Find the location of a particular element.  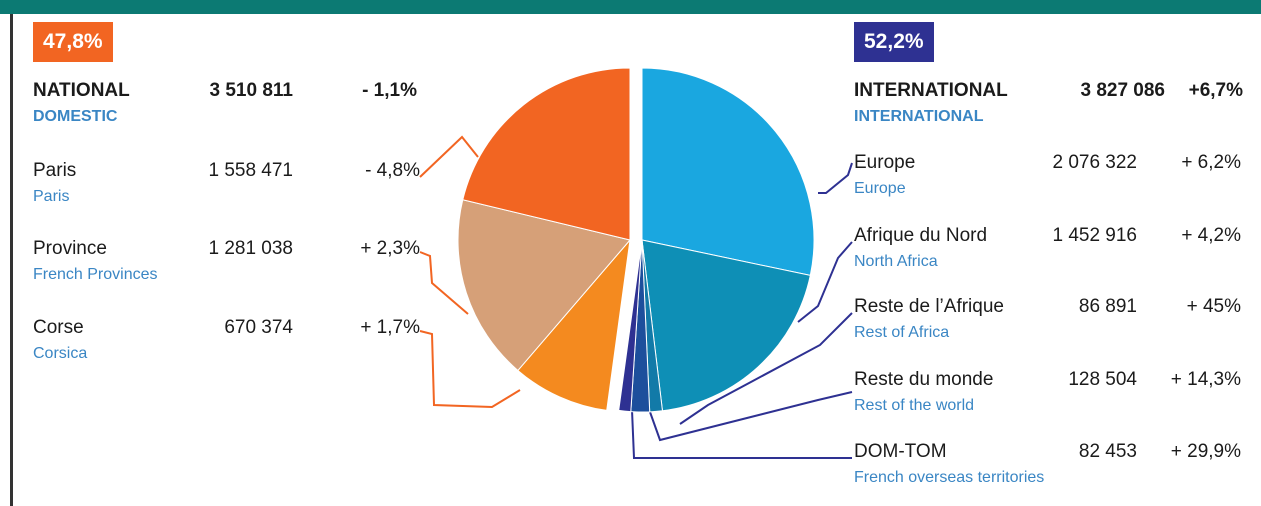

leader-line-europe is located at coordinates (835, 178).